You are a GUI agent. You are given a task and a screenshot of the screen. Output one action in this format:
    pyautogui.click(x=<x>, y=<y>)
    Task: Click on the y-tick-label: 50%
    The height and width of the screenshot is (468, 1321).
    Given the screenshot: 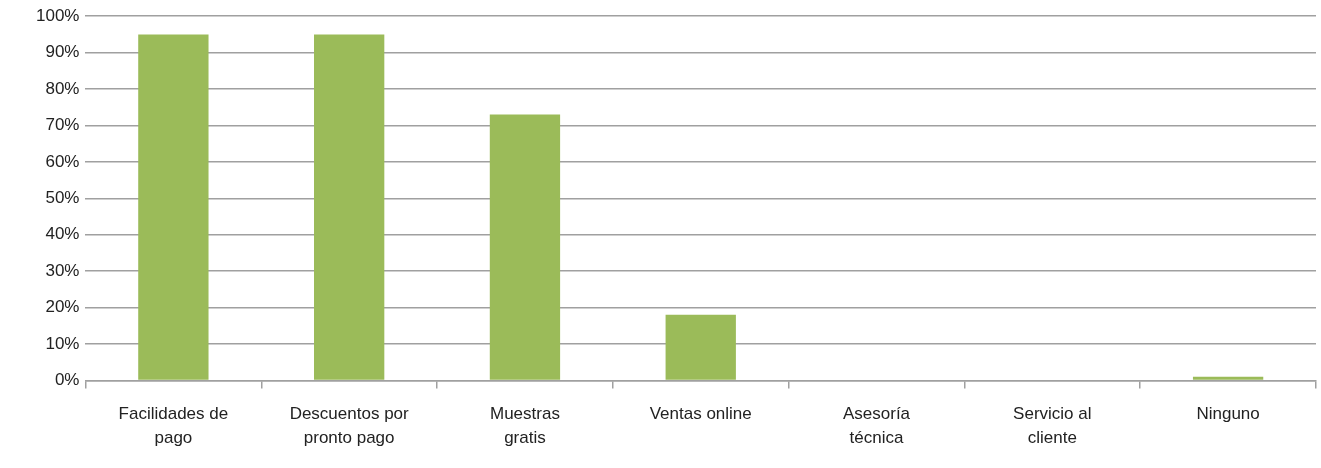 What is the action you would take?
    pyautogui.click(x=62, y=197)
    